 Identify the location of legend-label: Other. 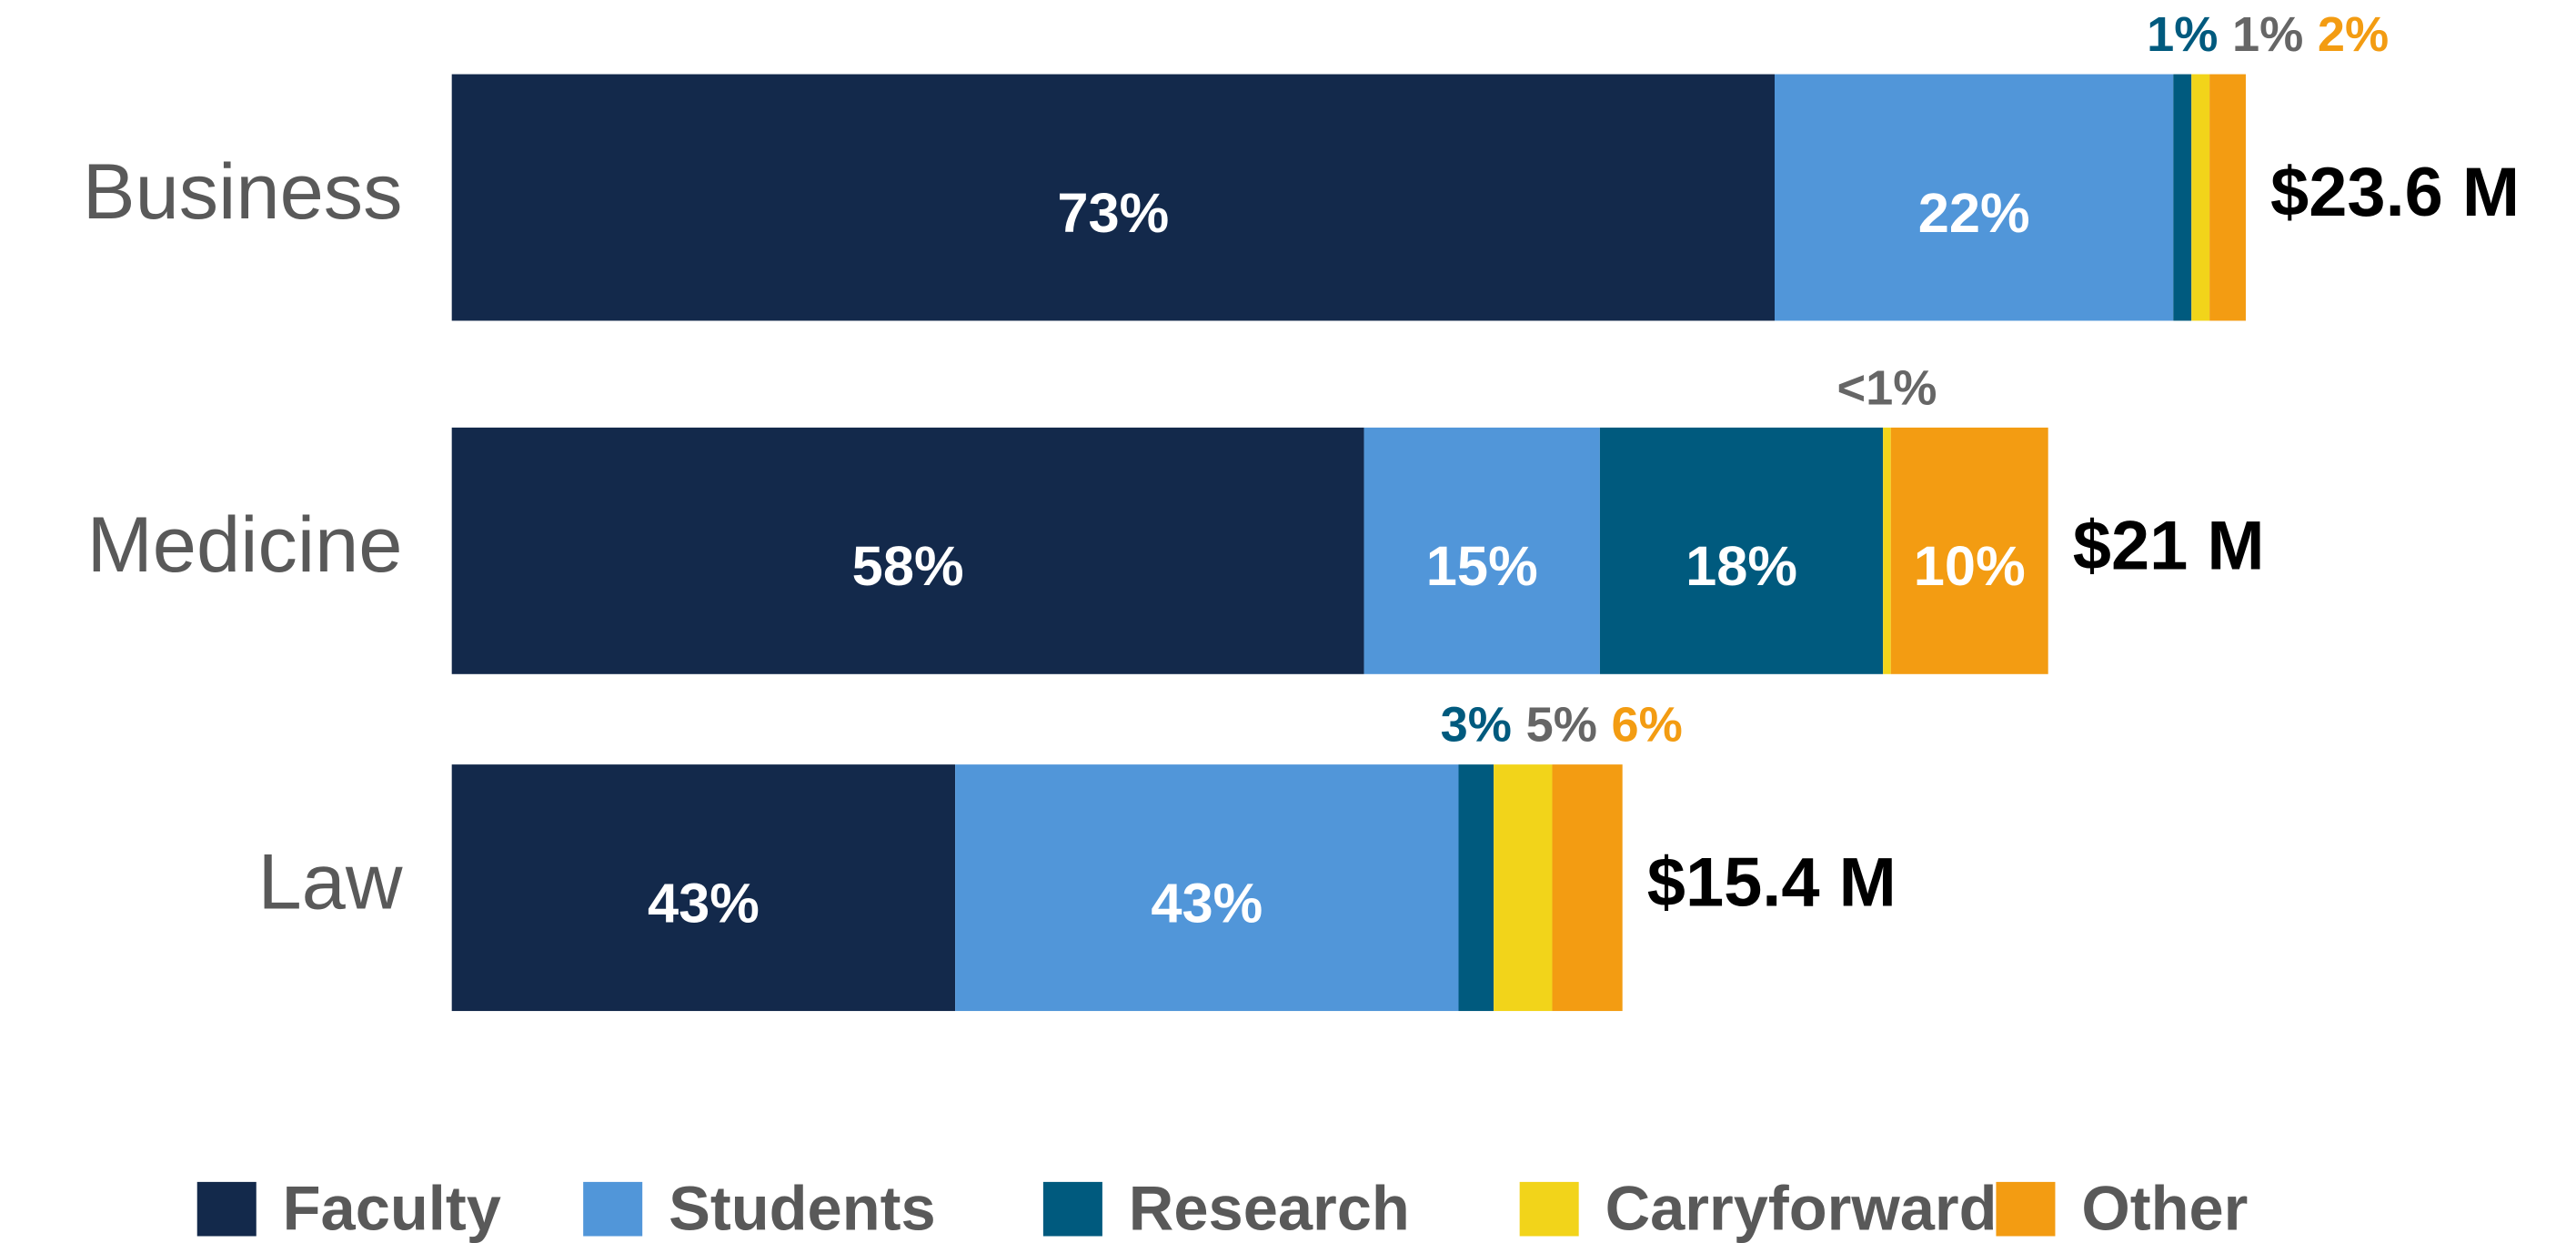
(2164, 1208).